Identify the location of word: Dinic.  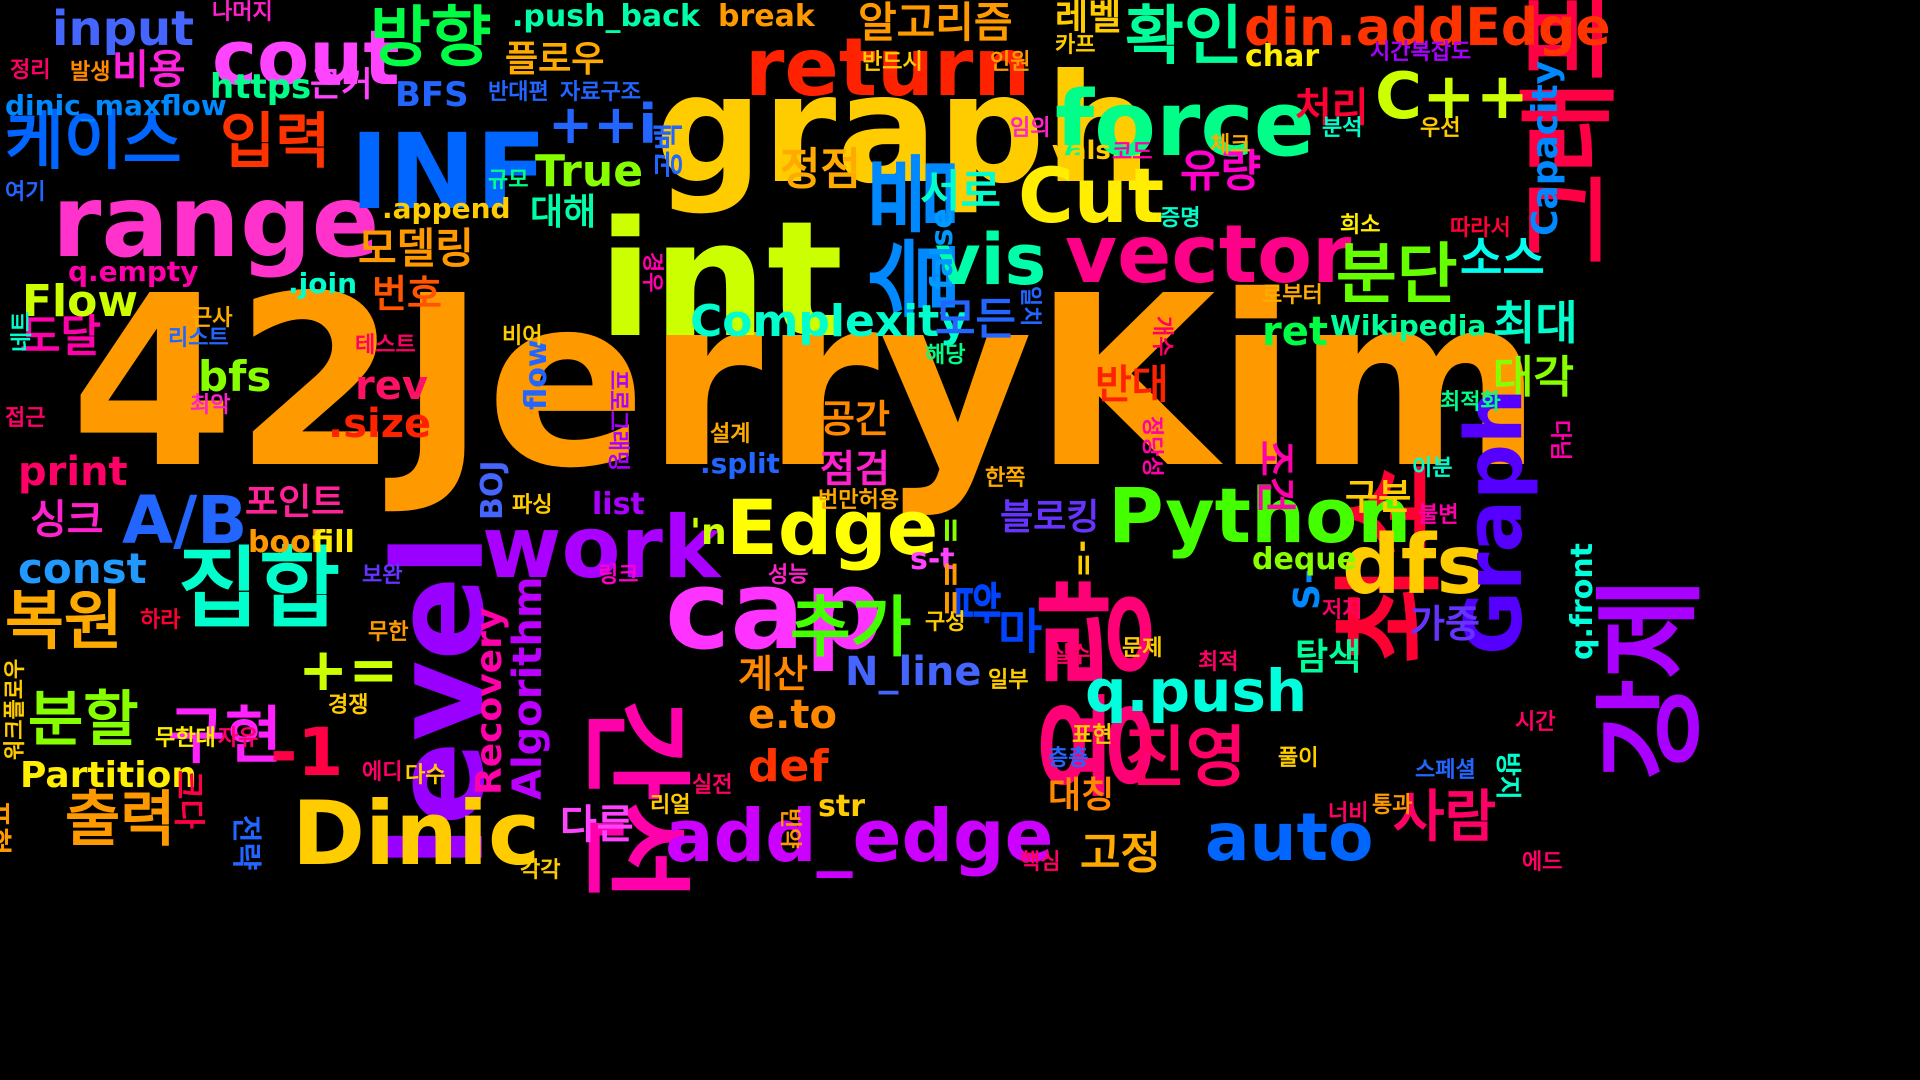
(416, 833).